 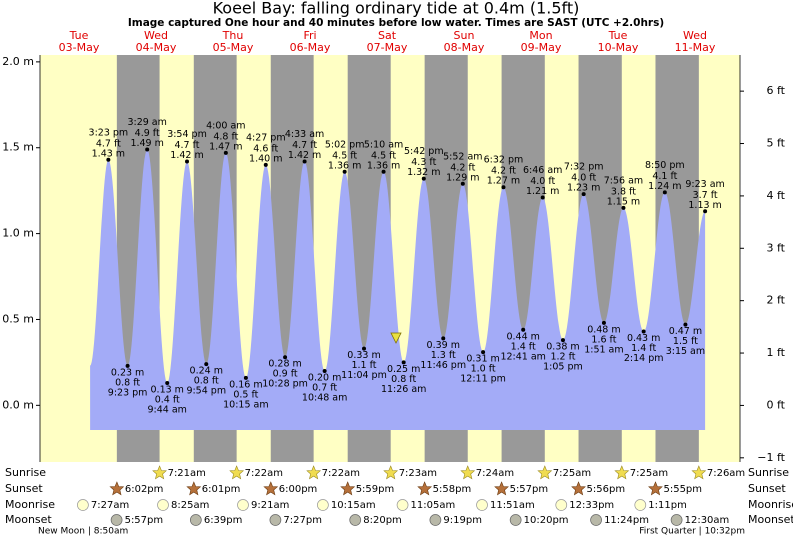 I want to click on sunset-time: 5:56pm, so click(x=606, y=489).